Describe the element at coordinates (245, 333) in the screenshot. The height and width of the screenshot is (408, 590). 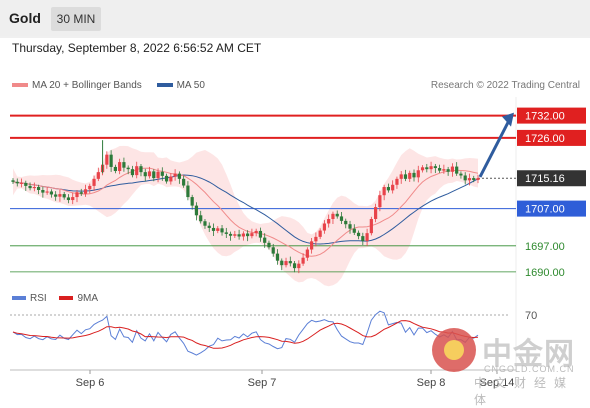
I see `rsi-line` at that location.